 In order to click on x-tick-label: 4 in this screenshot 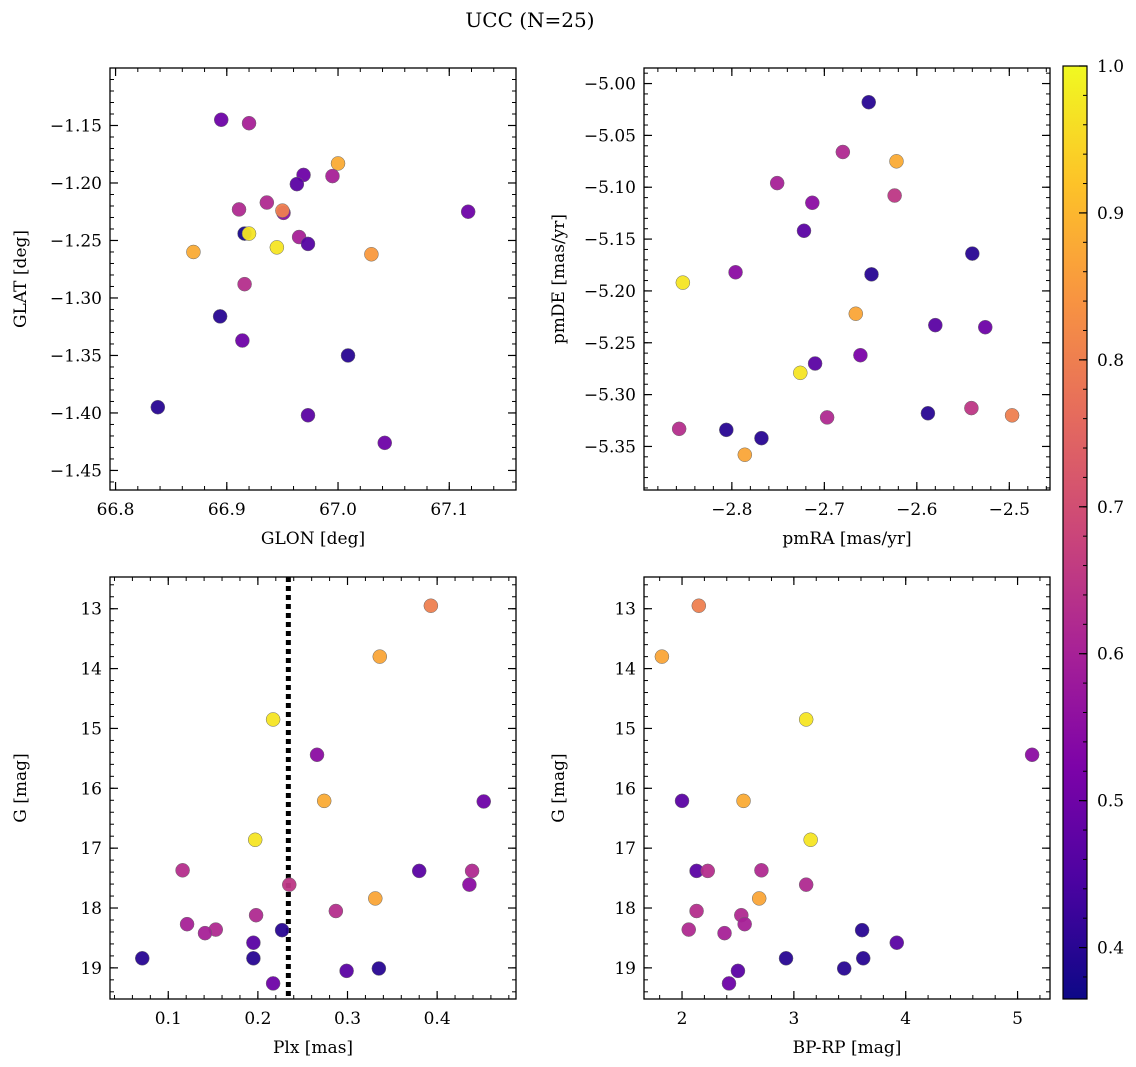, I will do `click(905, 1019)`.